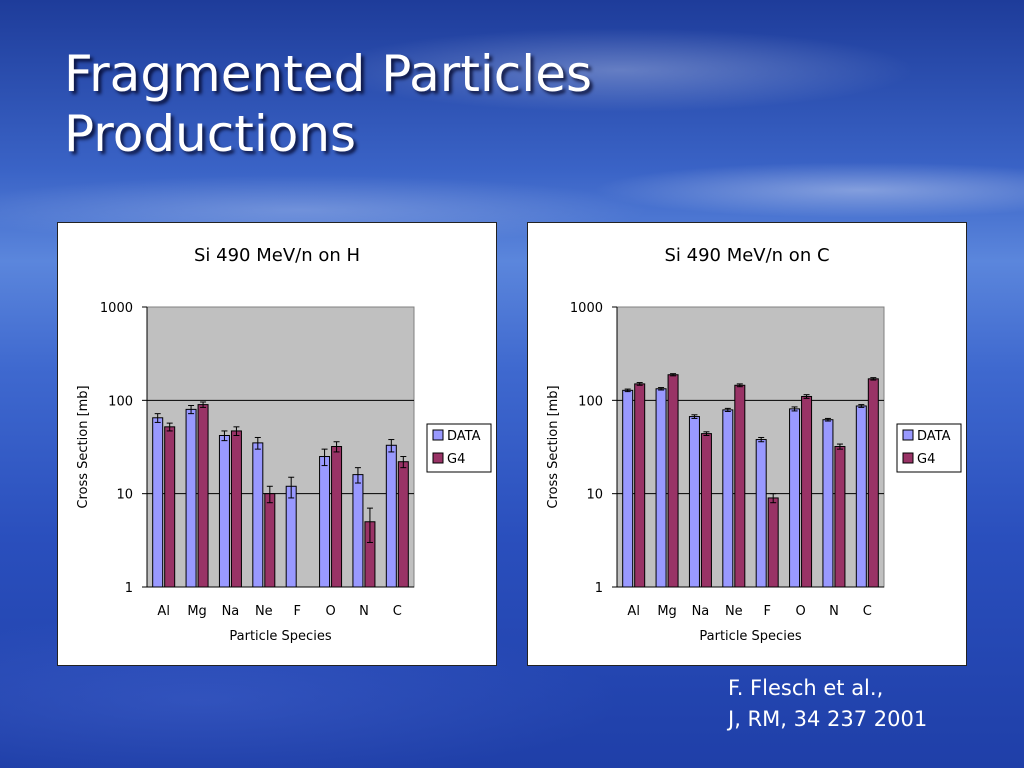  What do you see at coordinates (828, 719) in the screenshot?
I see `citation-line-2: J, RM, 34 237 2001` at bounding box center [828, 719].